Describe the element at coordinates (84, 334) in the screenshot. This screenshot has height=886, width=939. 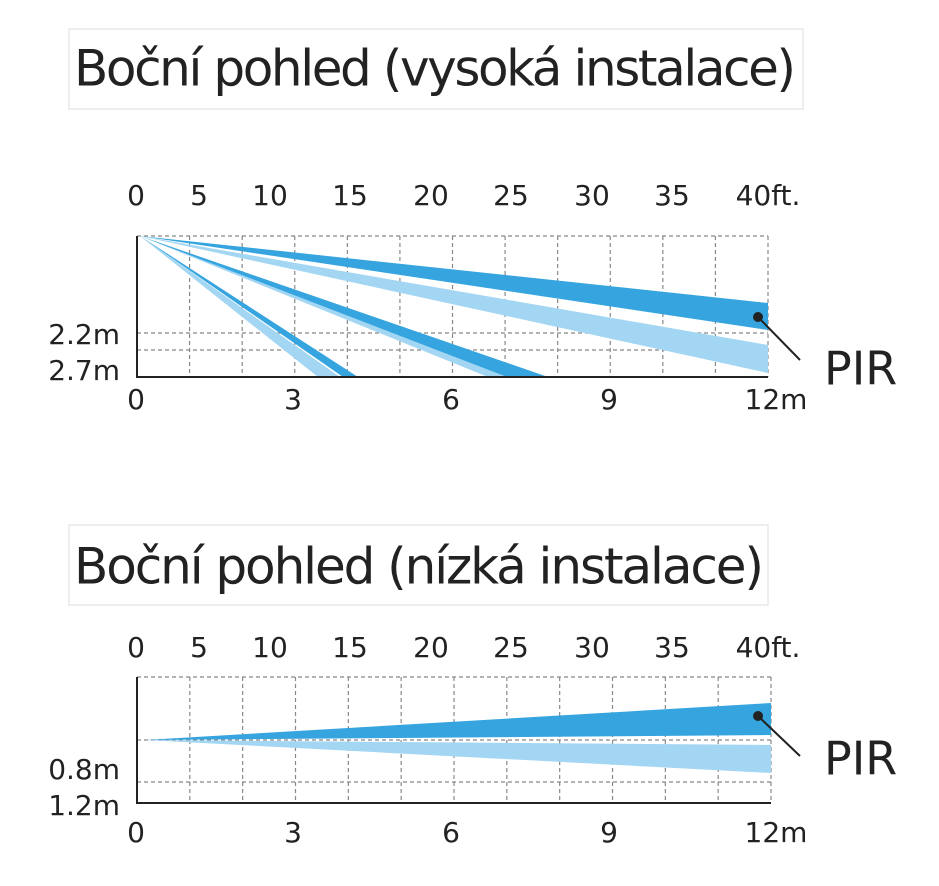
I see `height-label: 2.2m` at that location.